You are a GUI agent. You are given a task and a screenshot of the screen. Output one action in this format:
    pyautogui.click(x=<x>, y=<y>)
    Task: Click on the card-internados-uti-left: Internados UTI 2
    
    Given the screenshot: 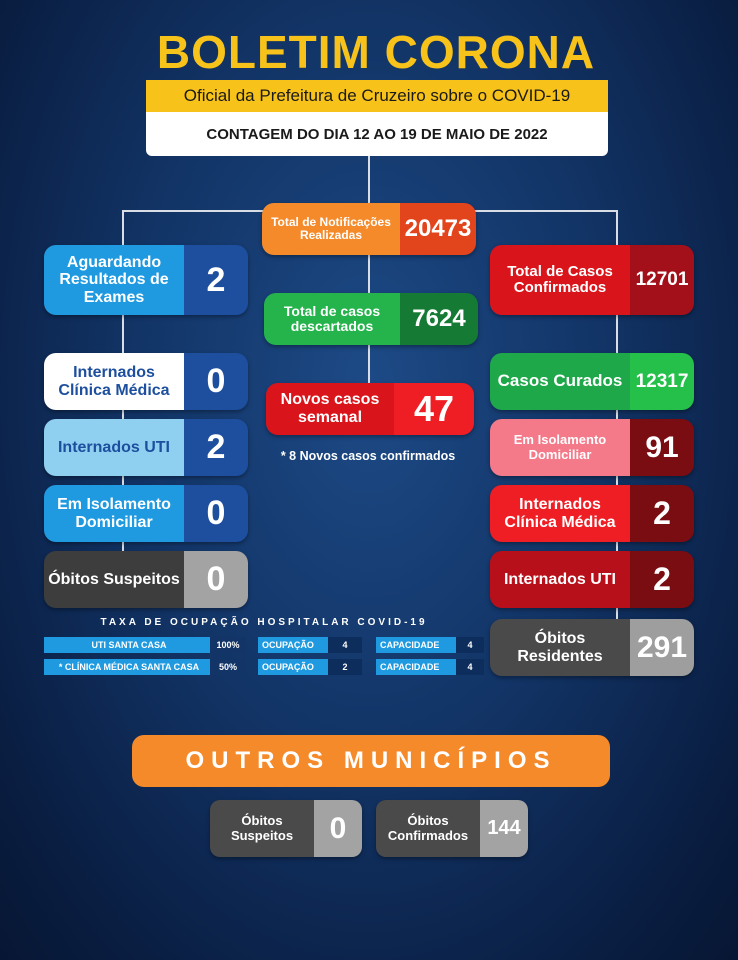 What is the action you would take?
    pyautogui.click(x=146, y=447)
    